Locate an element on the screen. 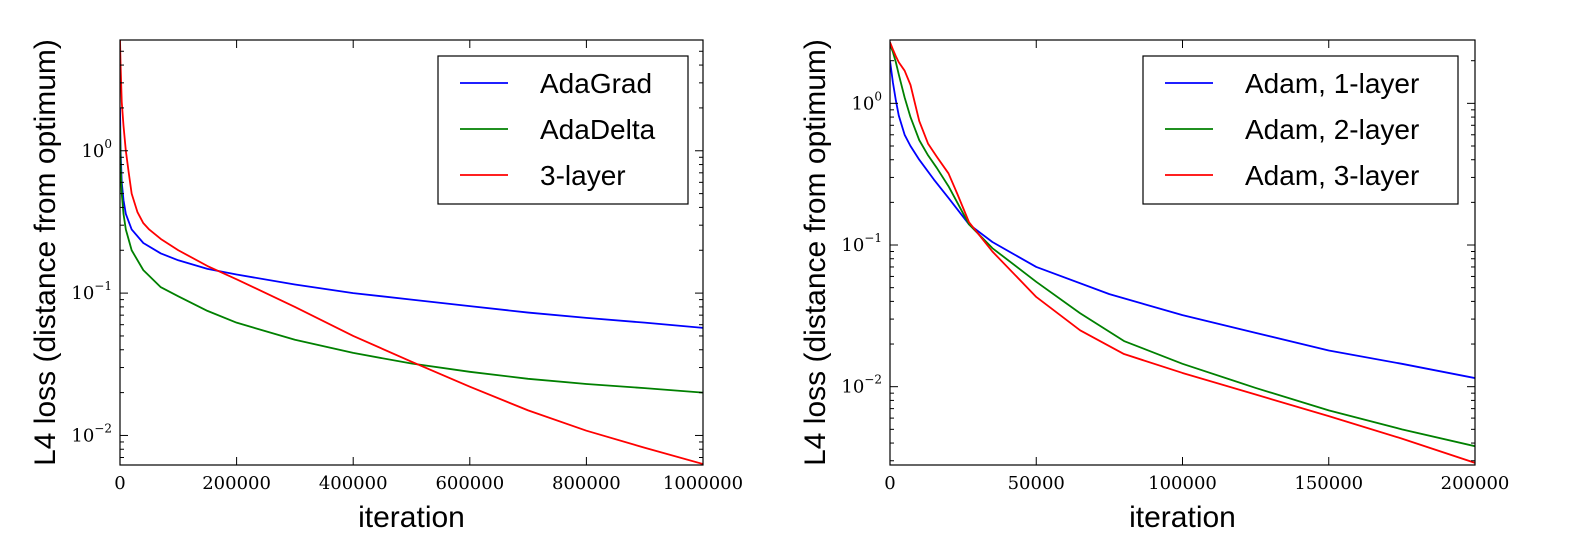 The width and height of the screenshot is (1590, 549). legend-label-1: Adam, 1-layer is located at coordinates (1332, 83).